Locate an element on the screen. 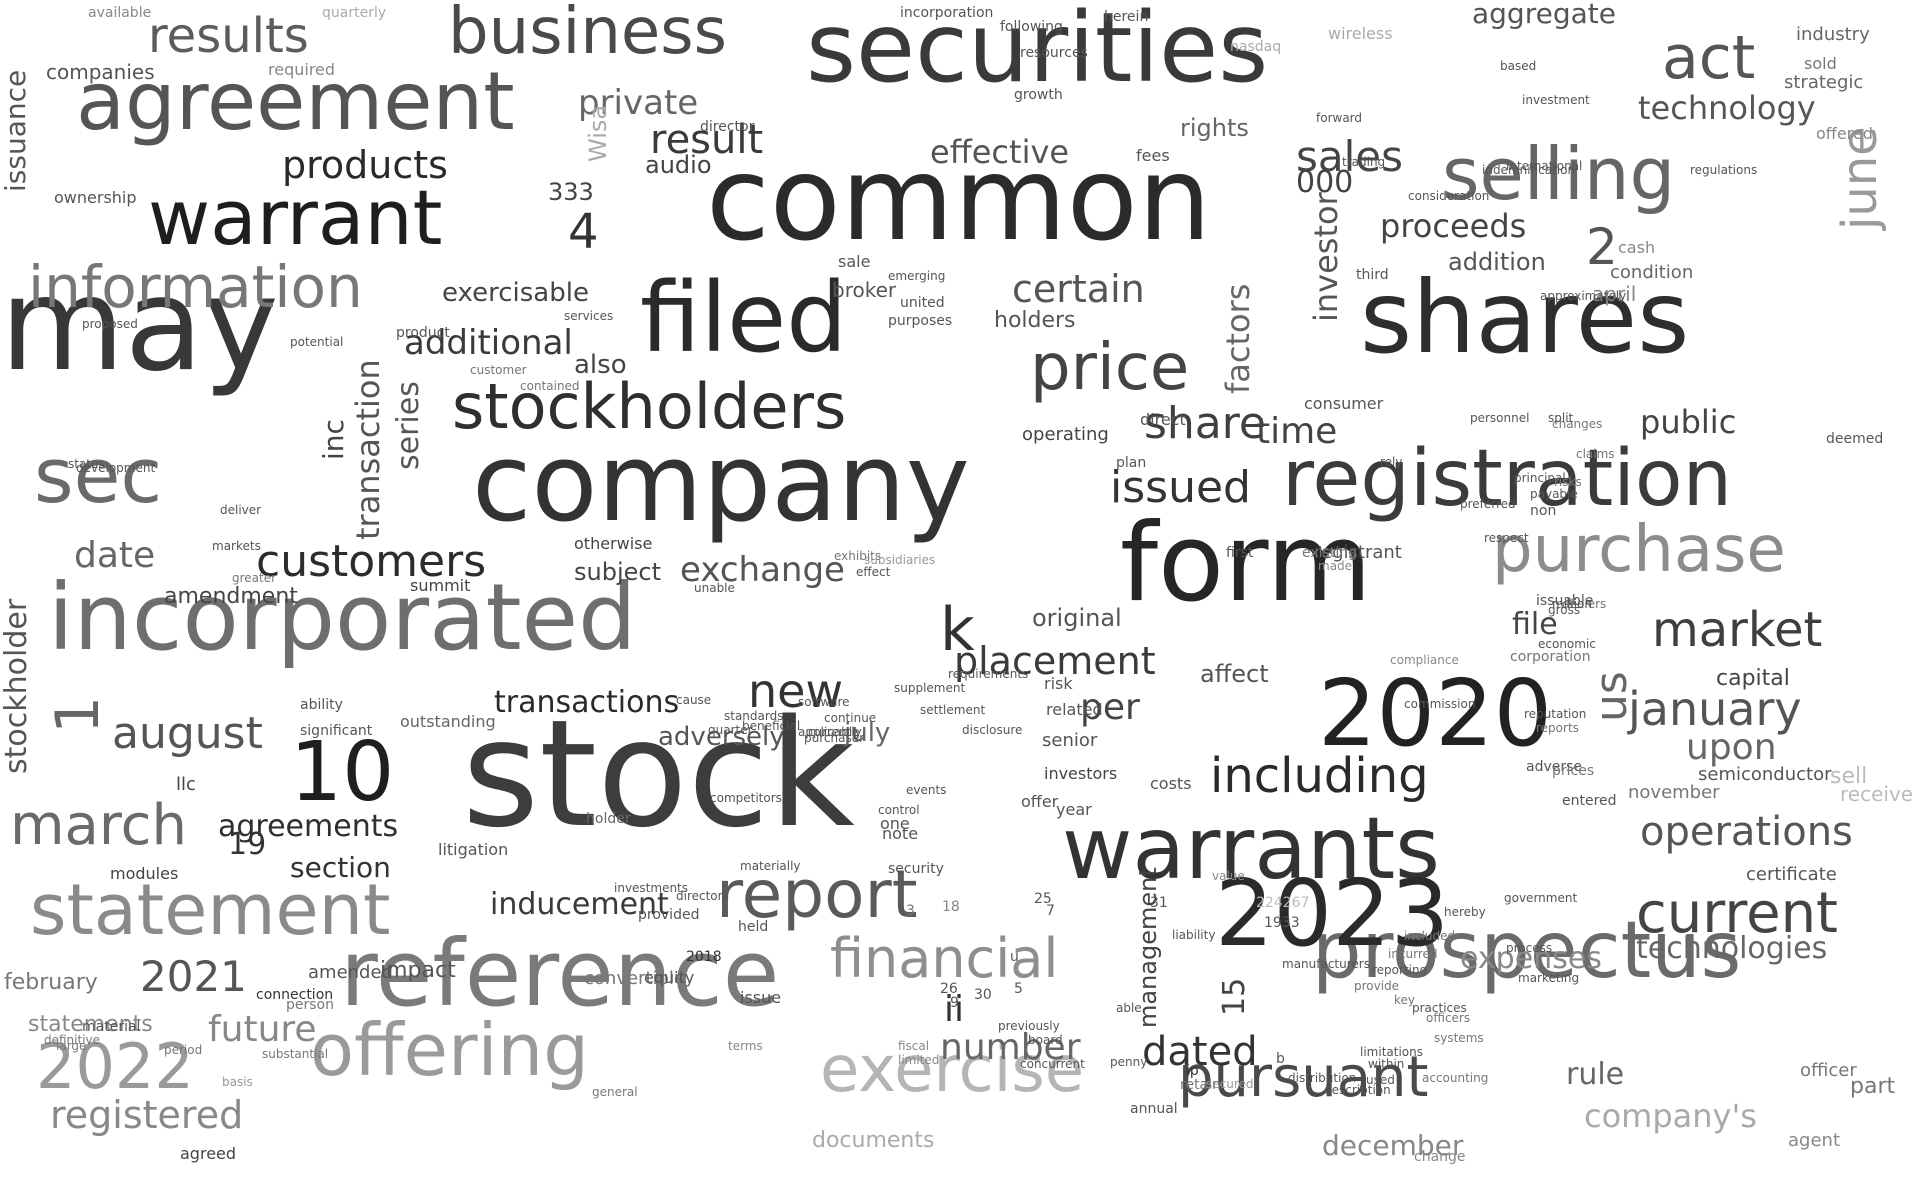 The height and width of the screenshot is (1201, 1920). cloud-word: prices is located at coordinates (1573, 771).